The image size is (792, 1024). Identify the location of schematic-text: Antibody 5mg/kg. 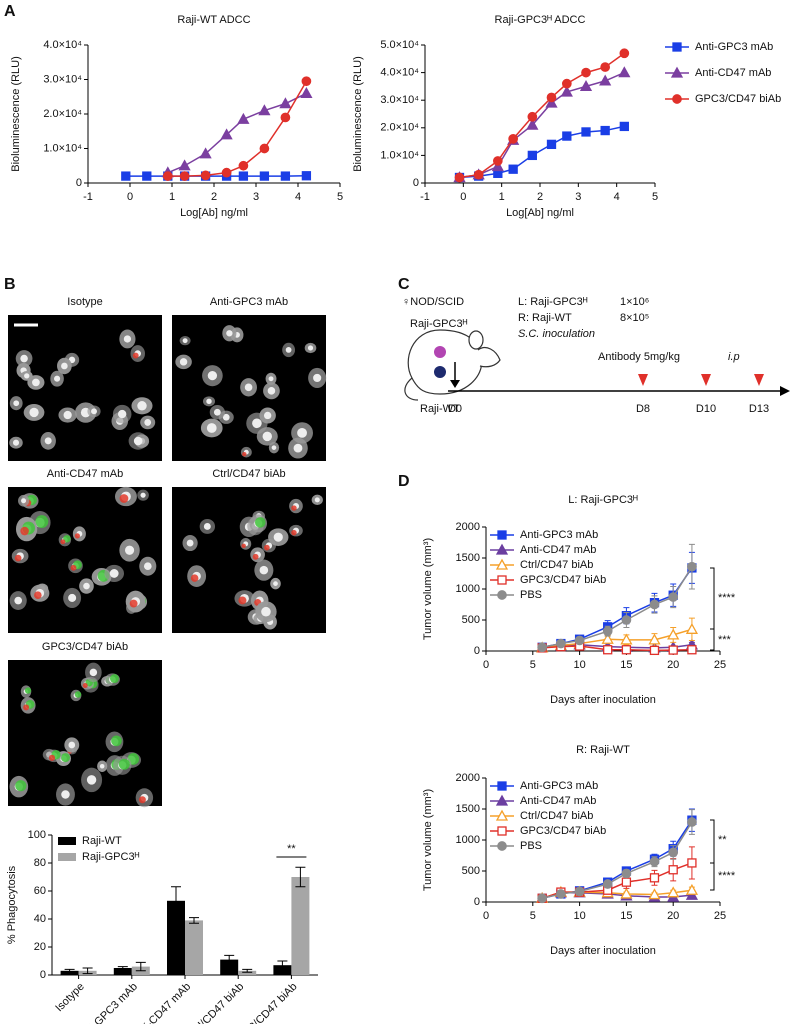
(639, 357).